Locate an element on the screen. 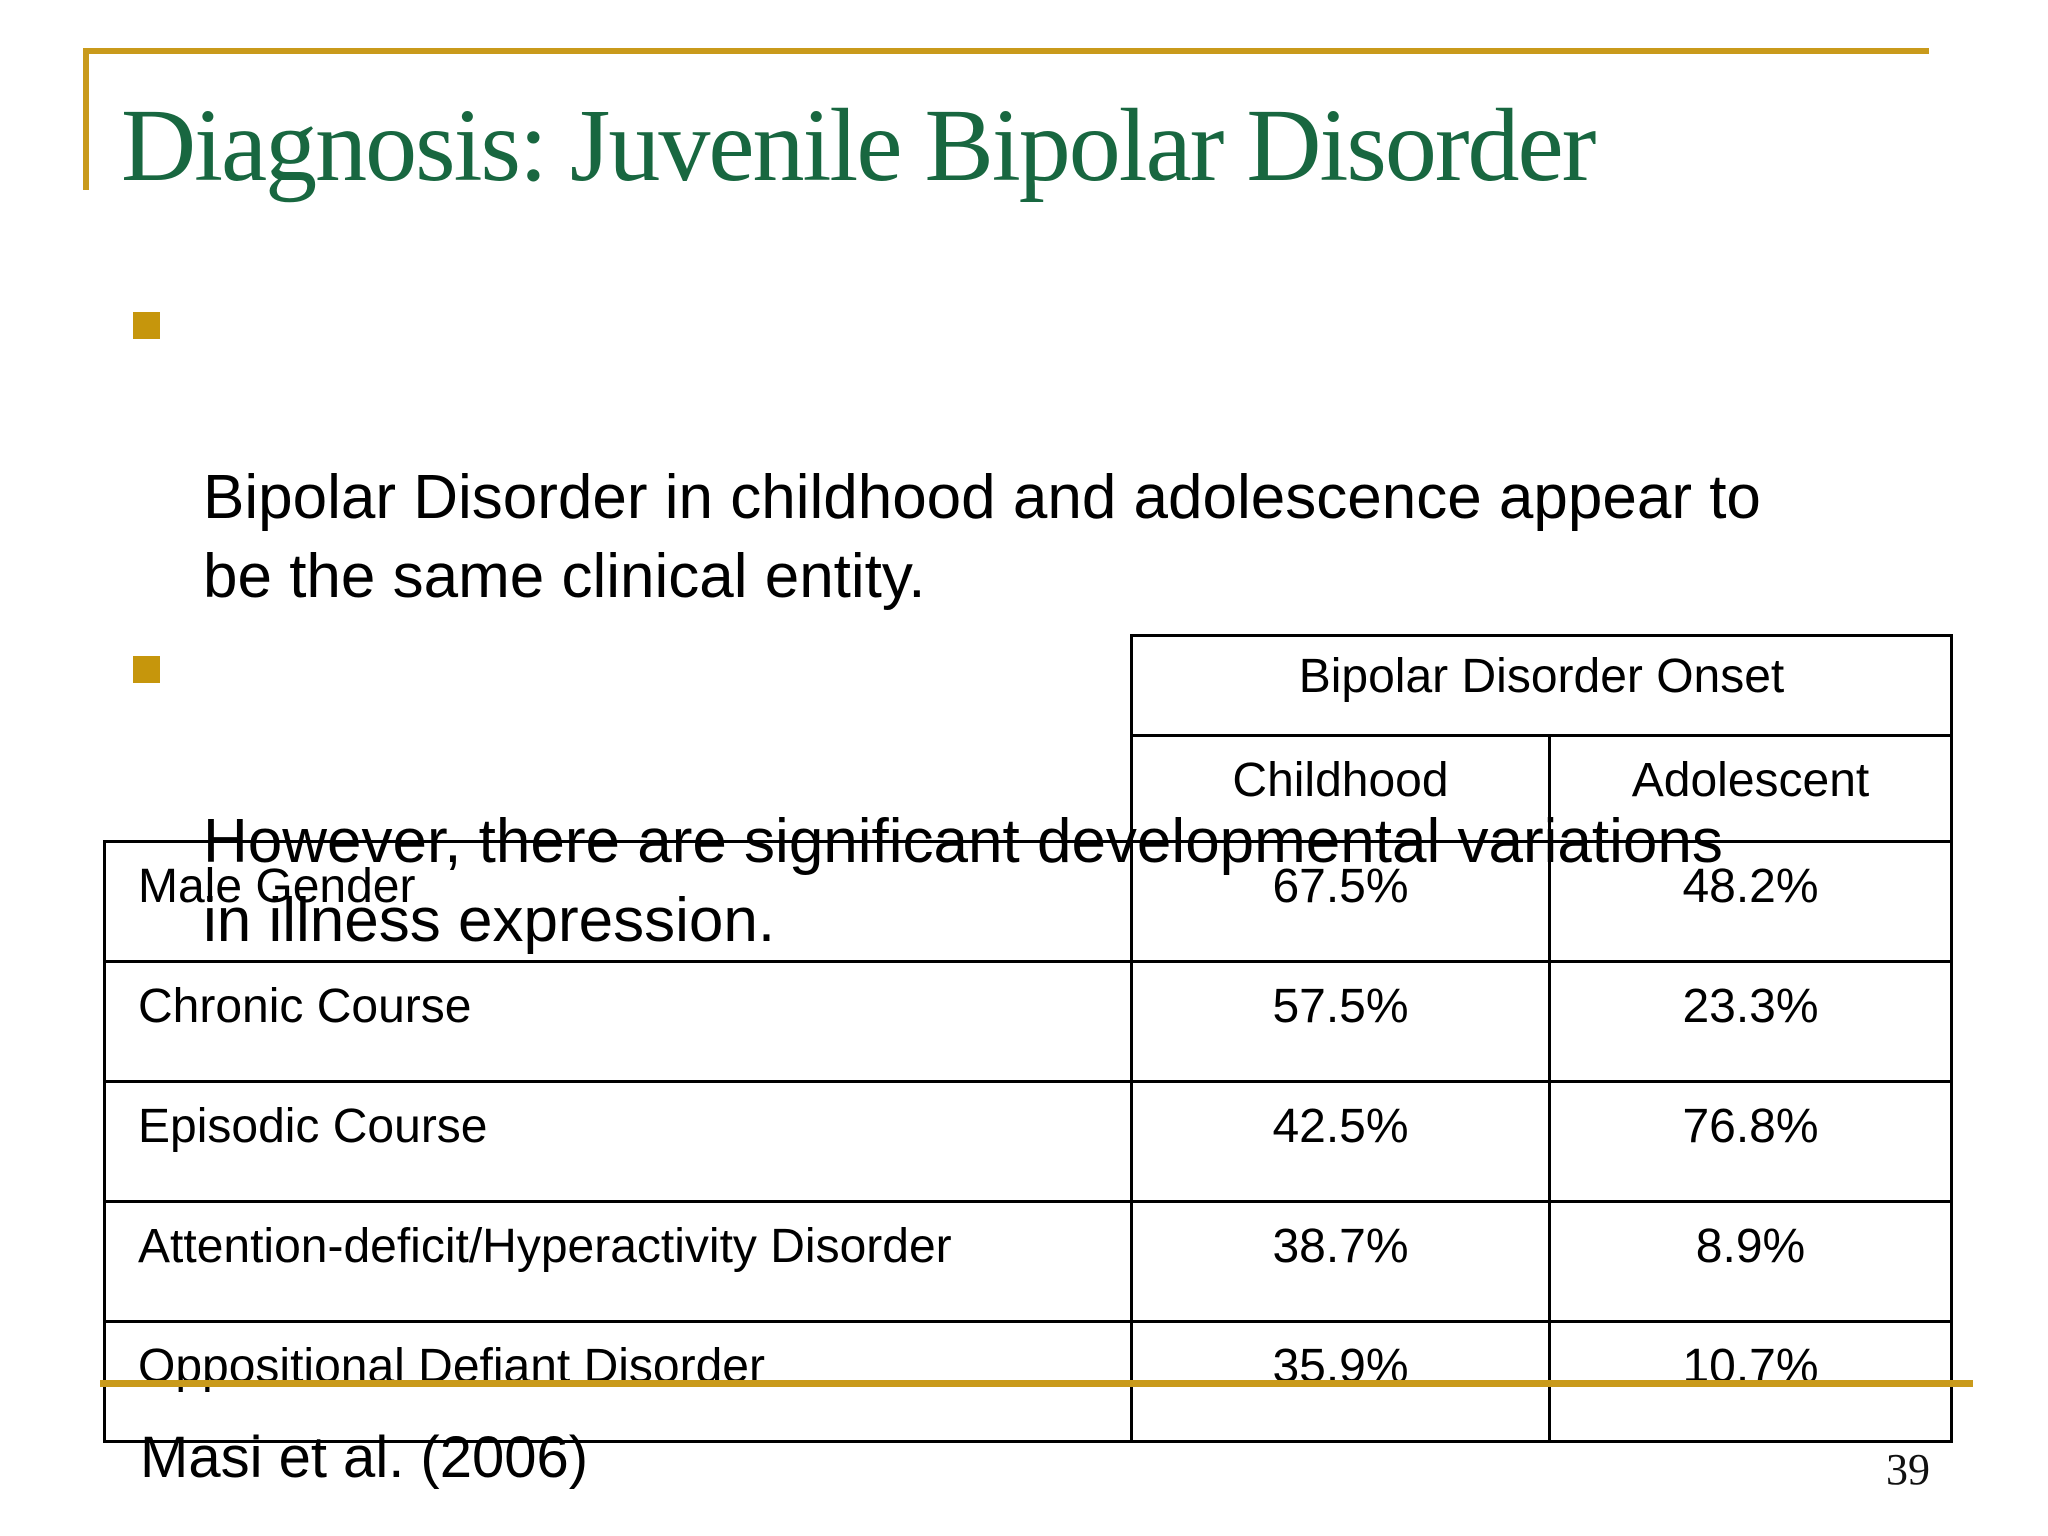 This screenshot has width=2048, height=1536. table-row: Chronic Course 57.5% 23.3% is located at coordinates (1028, 1021).